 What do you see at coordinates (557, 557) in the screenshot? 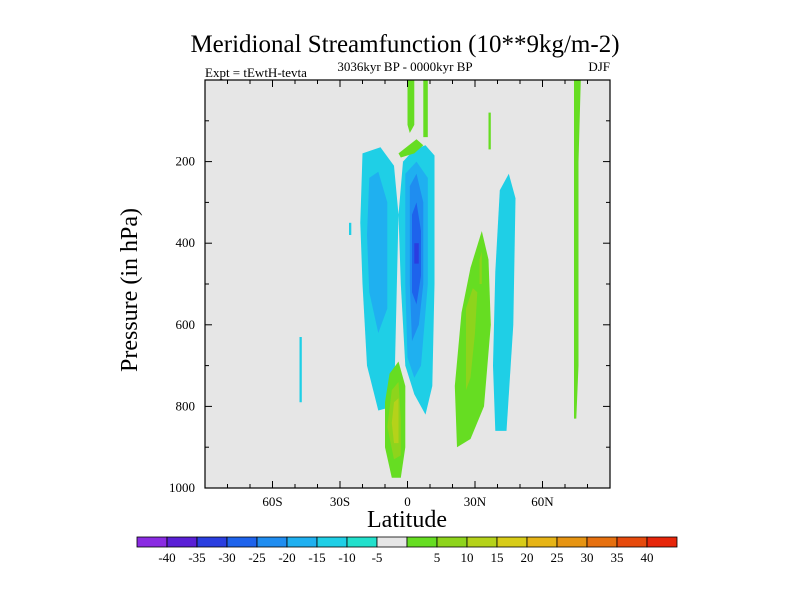
I see `colorbar-label: 25` at bounding box center [557, 557].